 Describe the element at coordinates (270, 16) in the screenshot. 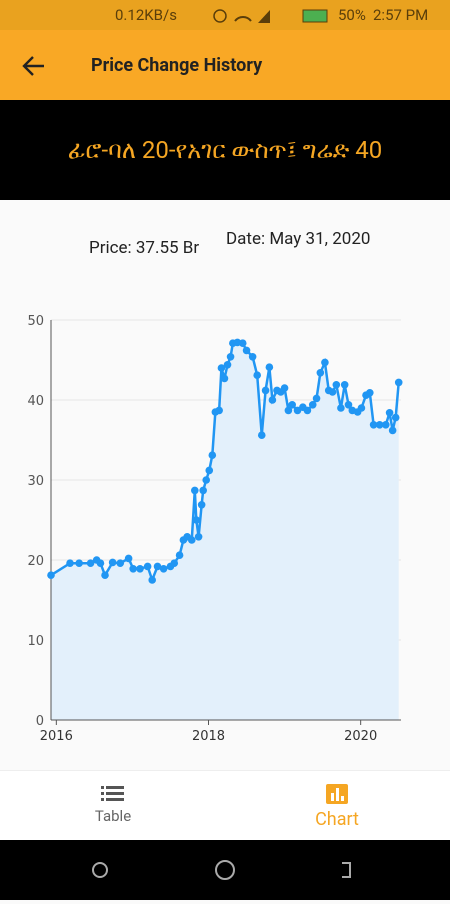

I see `status-icons` at that location.